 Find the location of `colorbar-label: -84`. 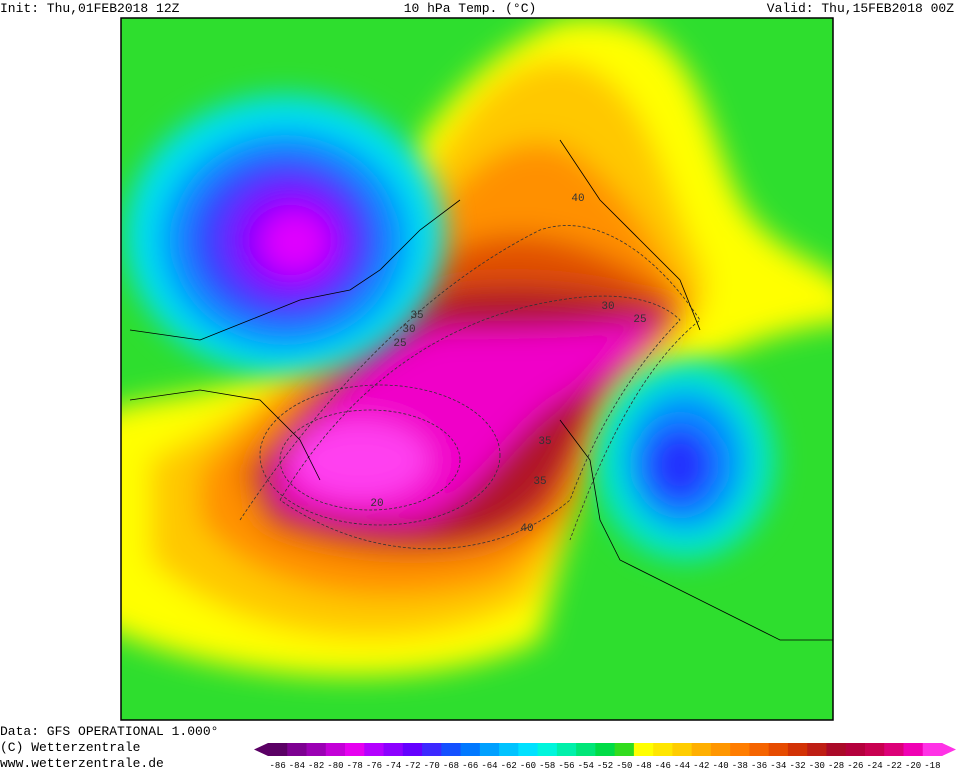

colorbar-label: -84 is located at coordinates (297, 765).